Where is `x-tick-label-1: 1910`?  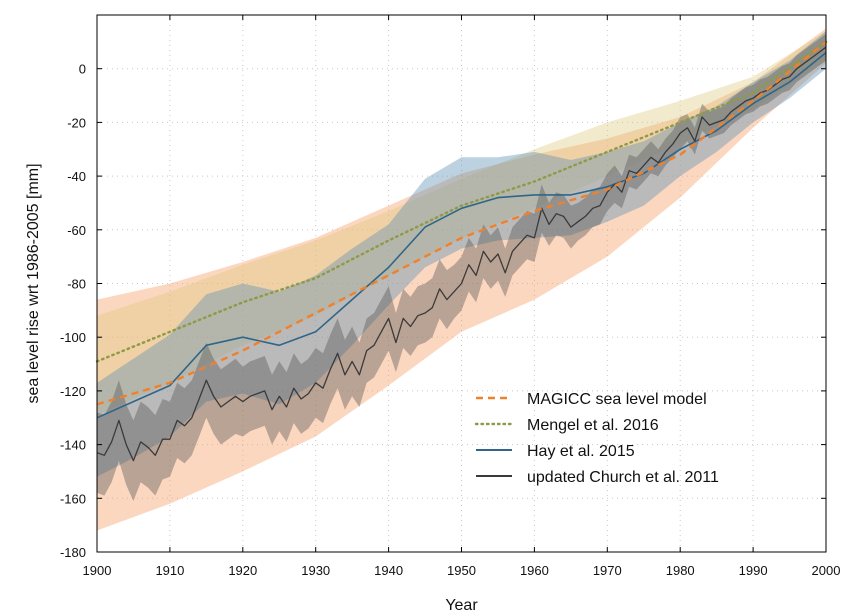 x-tick-label-1: 1910 is located at coordinates (169, 570).